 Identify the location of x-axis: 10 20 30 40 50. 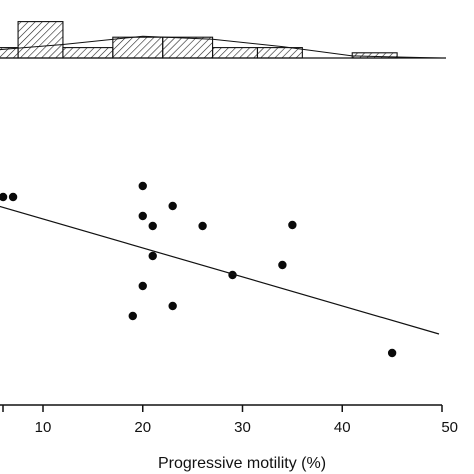
(229, 420).